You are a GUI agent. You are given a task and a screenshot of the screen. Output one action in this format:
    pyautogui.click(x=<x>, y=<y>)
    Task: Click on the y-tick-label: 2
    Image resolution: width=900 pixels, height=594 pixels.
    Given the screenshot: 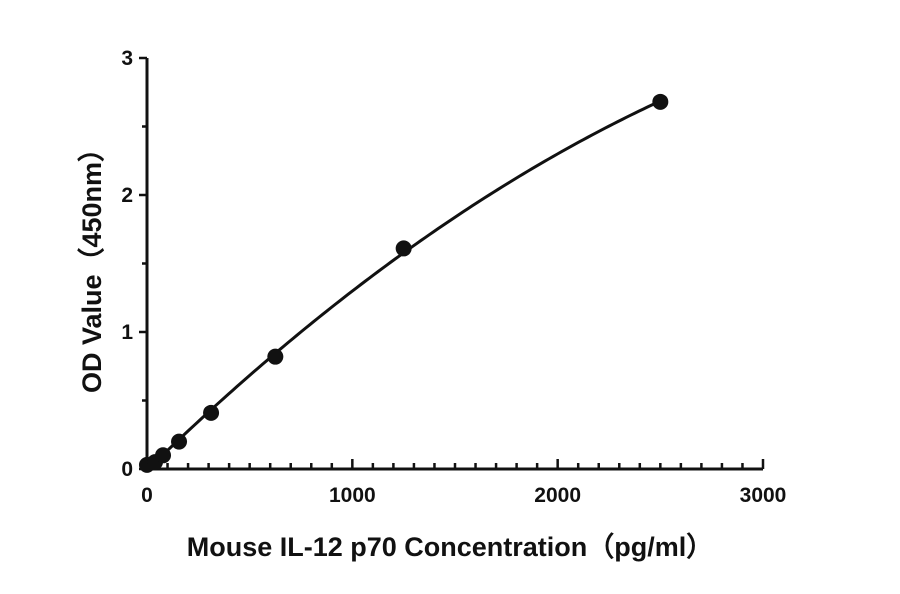 What is the action you would take?
    pyautogui.click(x=127, y=195)
    